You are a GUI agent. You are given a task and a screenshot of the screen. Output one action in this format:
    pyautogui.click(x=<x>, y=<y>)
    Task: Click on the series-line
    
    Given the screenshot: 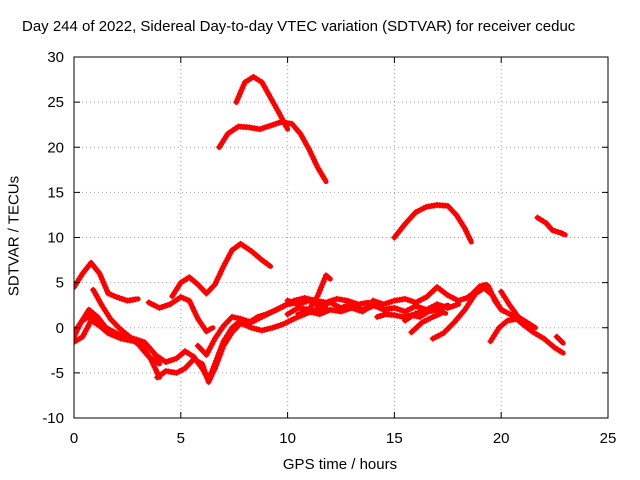 What is the action you would take?
    pyautogui.click(x=514, y=307)
    